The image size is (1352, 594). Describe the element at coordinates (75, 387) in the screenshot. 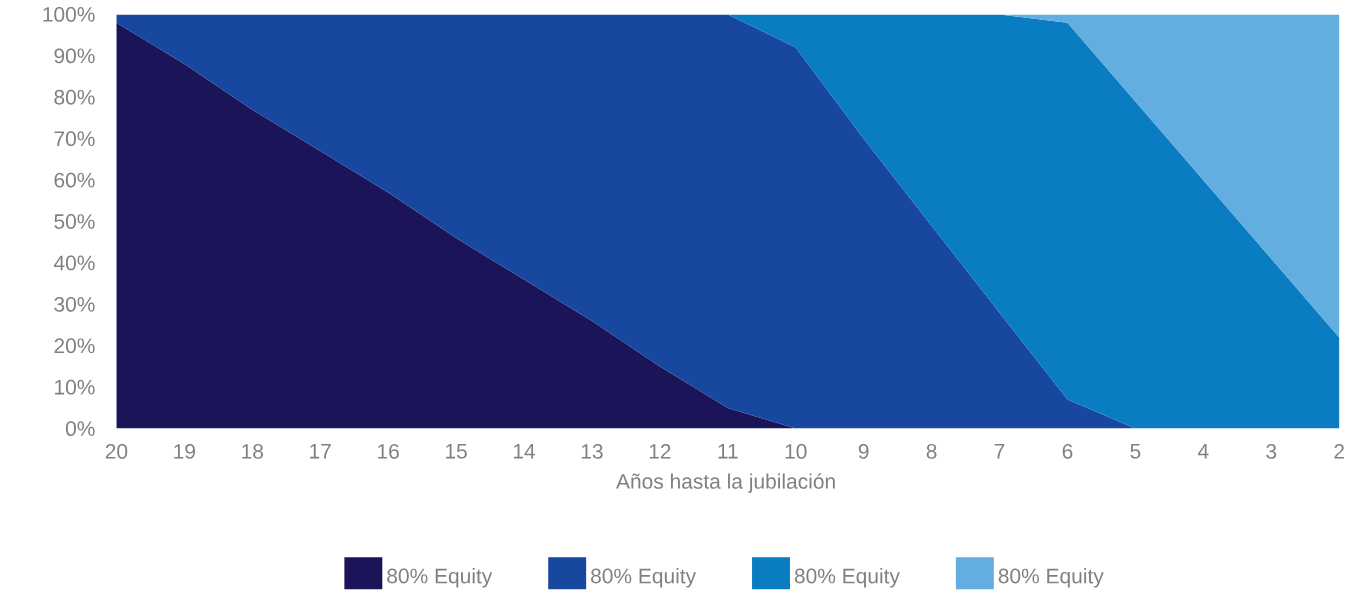

I see `y-tick-label: 10%` at that location.